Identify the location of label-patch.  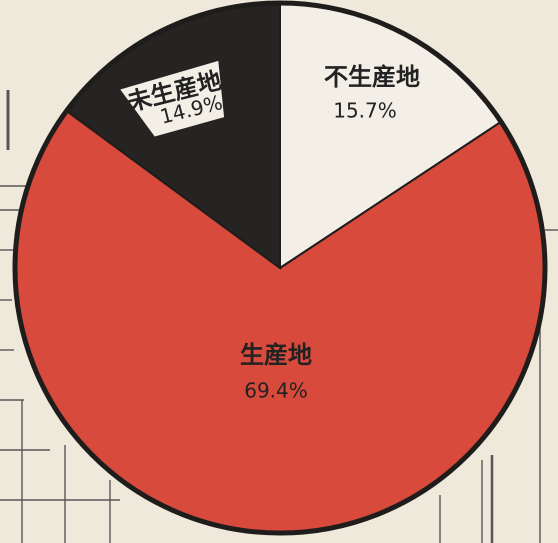
(172, 98).